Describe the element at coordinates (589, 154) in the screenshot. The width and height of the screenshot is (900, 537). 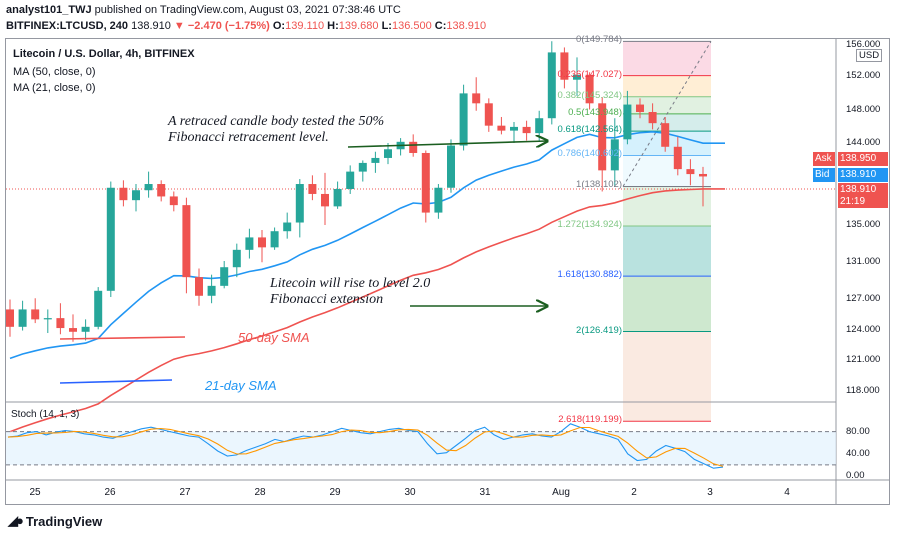
I see `fib-level-label: 0.786(140.602)` at that location.